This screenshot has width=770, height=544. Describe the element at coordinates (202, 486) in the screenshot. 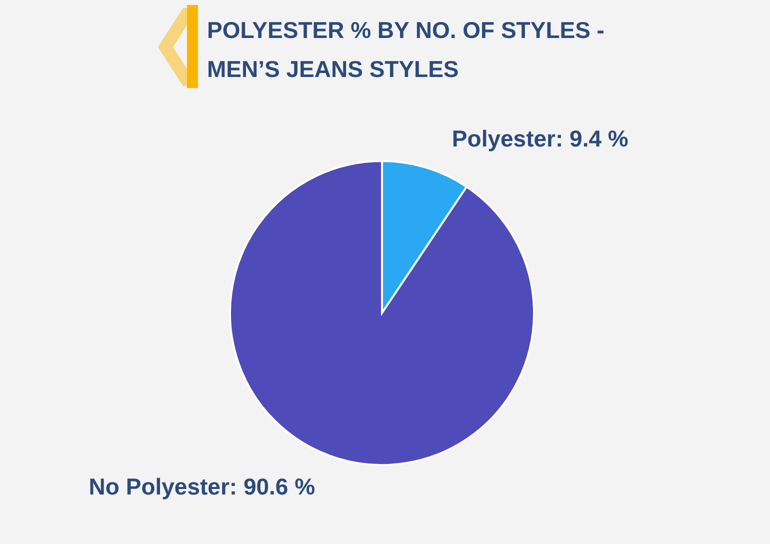

I see `slice-label: No Polyester: 90.6 %` at that location.